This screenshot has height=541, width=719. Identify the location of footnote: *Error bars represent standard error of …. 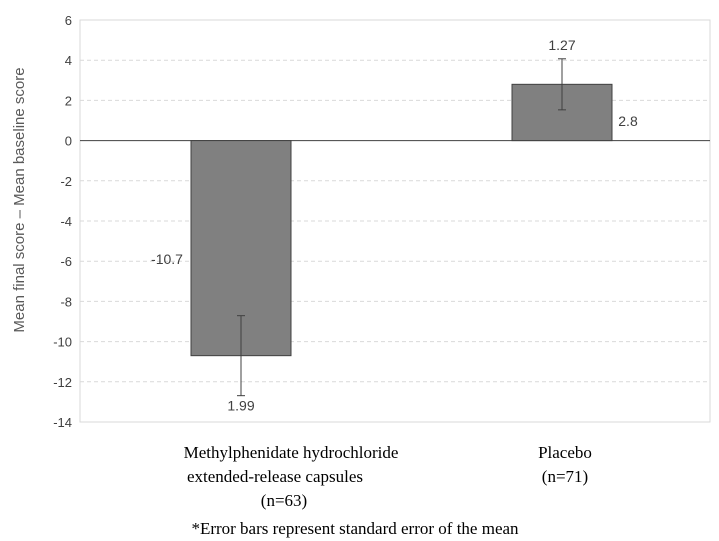
(355, 528).